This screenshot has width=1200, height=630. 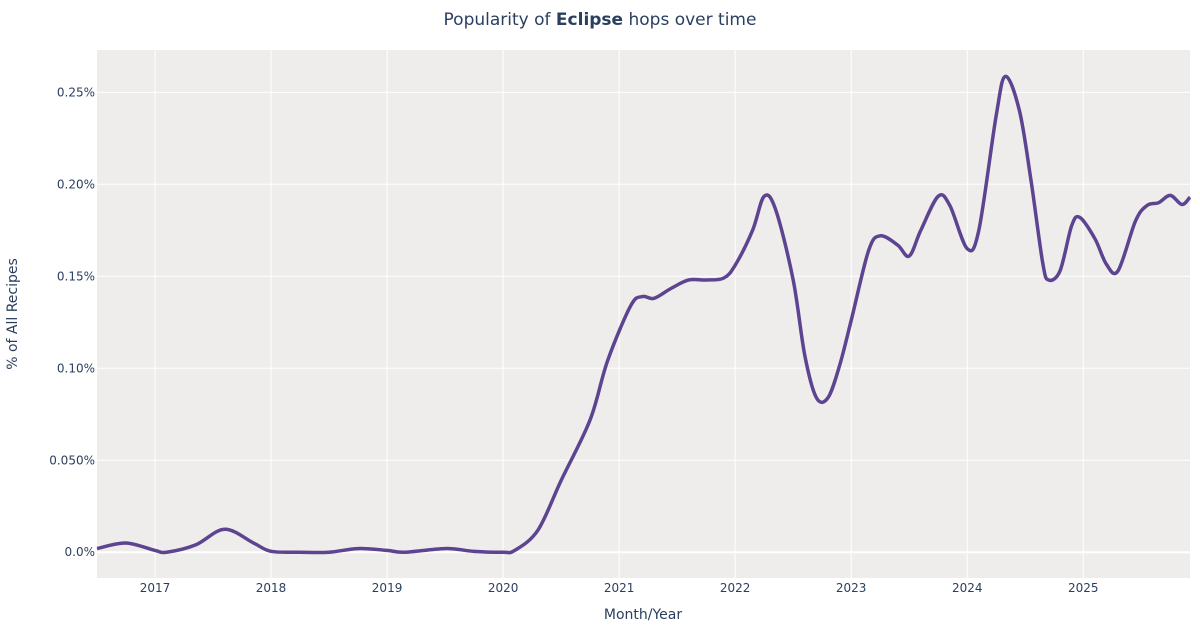 I want to click on y-axis-label: % of All Recipes, so click(x=13, y=314).